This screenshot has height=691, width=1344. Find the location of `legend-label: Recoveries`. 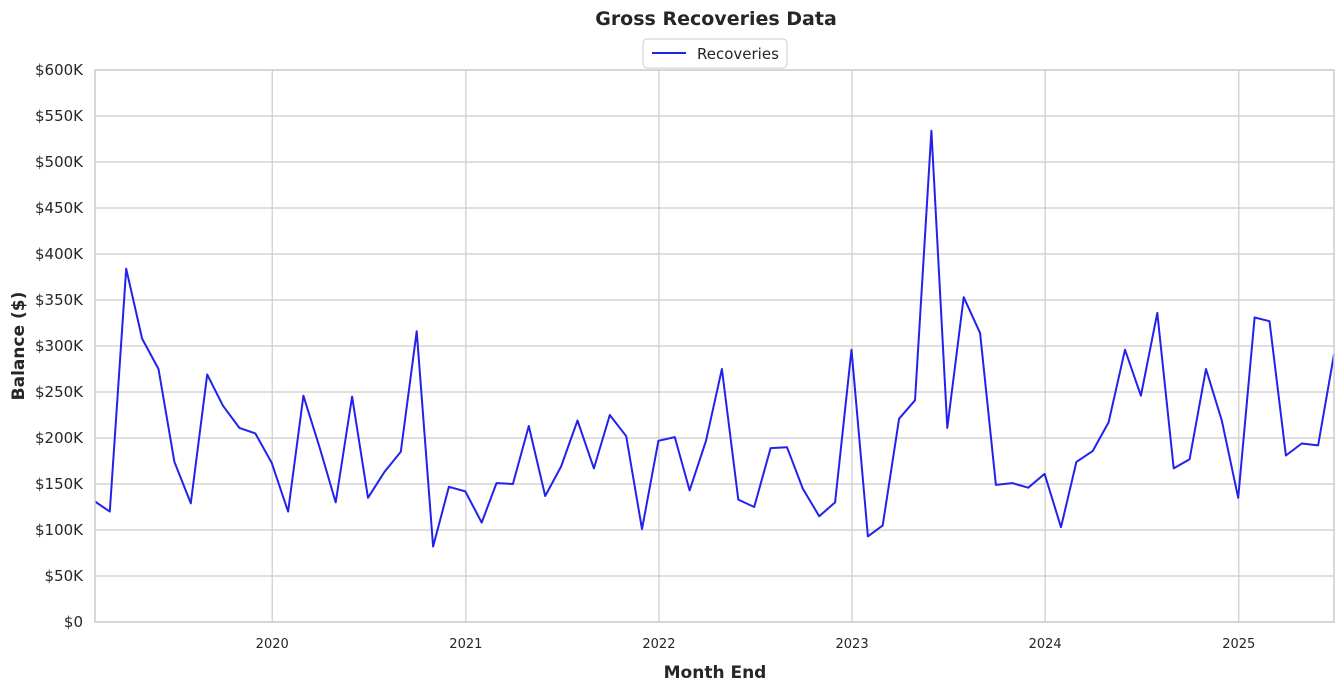

legend-label: Recoveries is located at coordinates (738, 54).